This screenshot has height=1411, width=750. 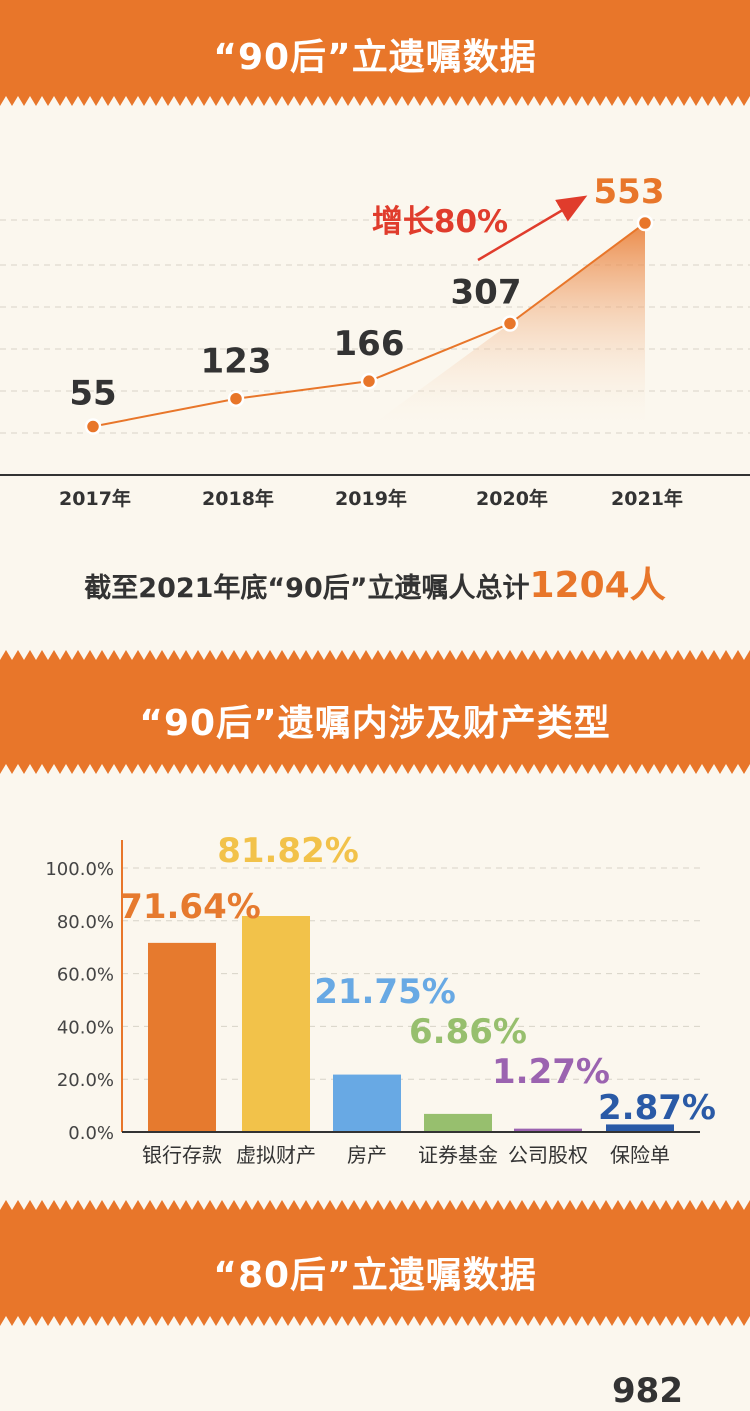 What do you see at coordinates (85, 975) in the screenshot?
I see `y-tick-label: 60.0%` at bounding box center [85, 975].